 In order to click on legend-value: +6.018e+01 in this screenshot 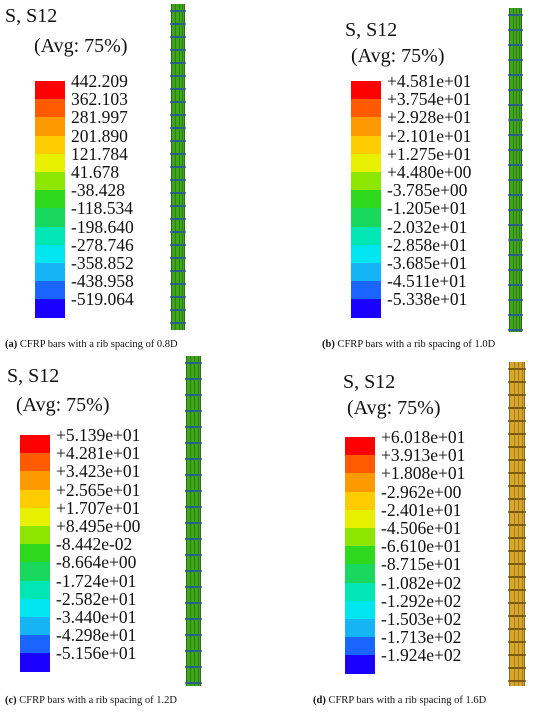, I will do `click(423, 437)`.